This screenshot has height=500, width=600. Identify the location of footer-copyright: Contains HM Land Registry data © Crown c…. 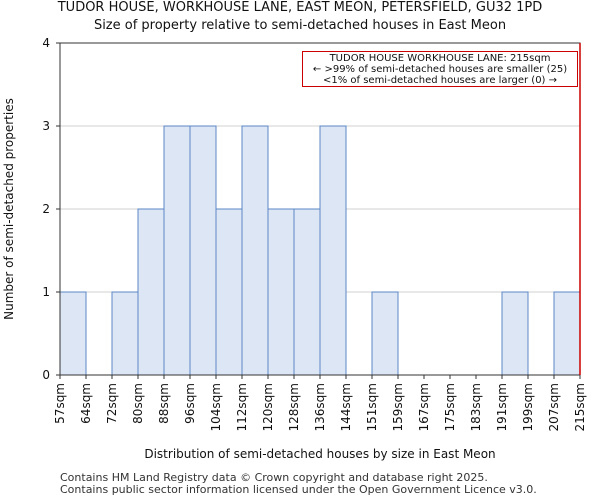
(274, 477).